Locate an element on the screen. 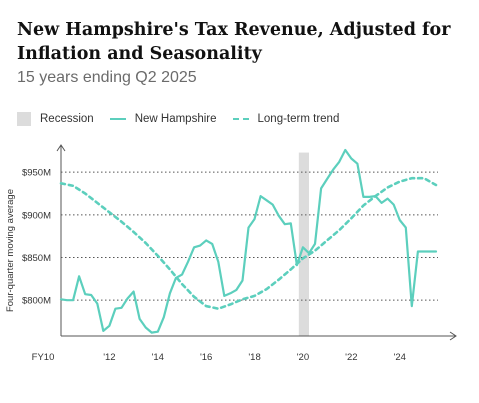 Image resolution: width=479 pixels, height=403 pixels. legend-item-trend: Long-term trend is located at coordinates (286, 119).